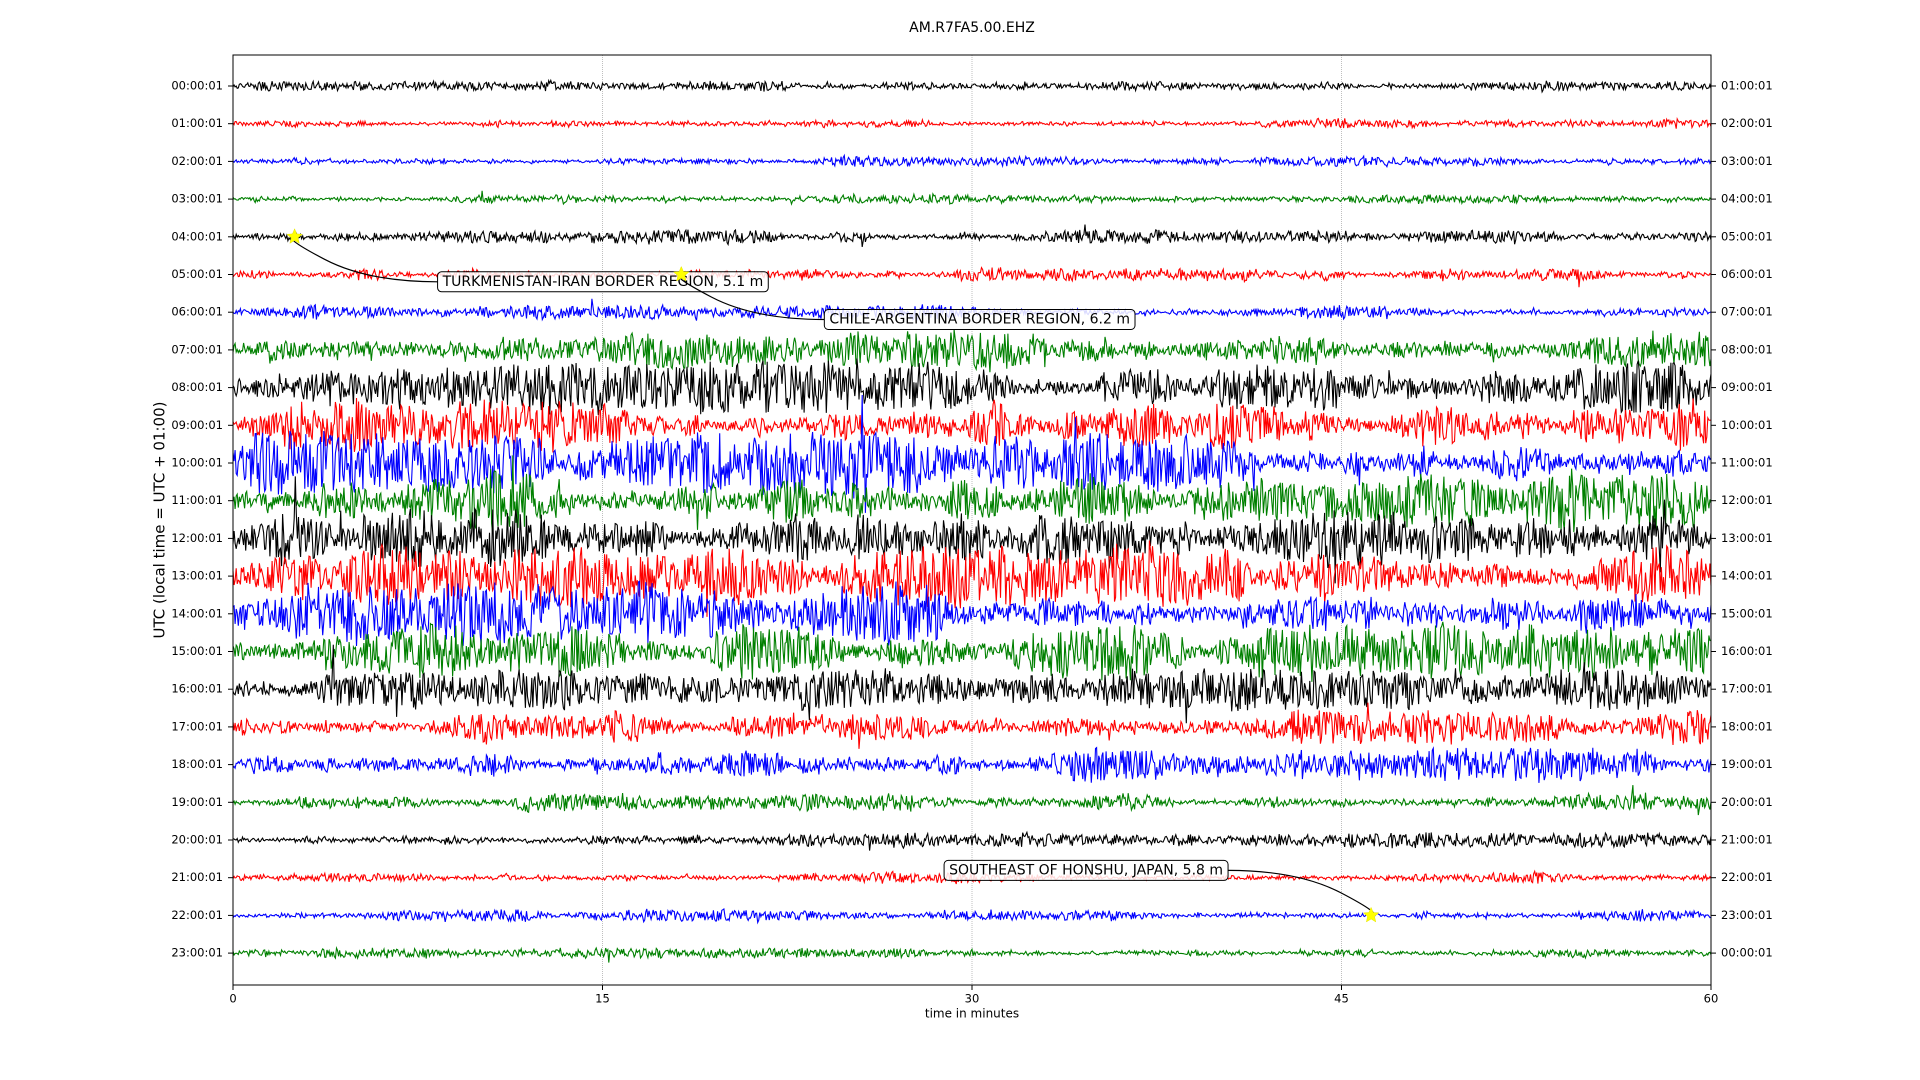 The height and width of the screenshot is (1080, 1920). What do you see at coordinates (197, 161) in the screenshot?
I see `y-tick-label: 02:00:01` at bounding box center [197, 161].